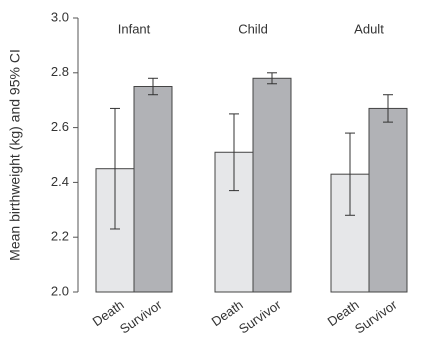 The image size is (427, 349). Describe the element at coordinates (15, 155) in the screenshot. I see `y-axis-label: Mean birthweight (kg) and 95% CI` at that location.